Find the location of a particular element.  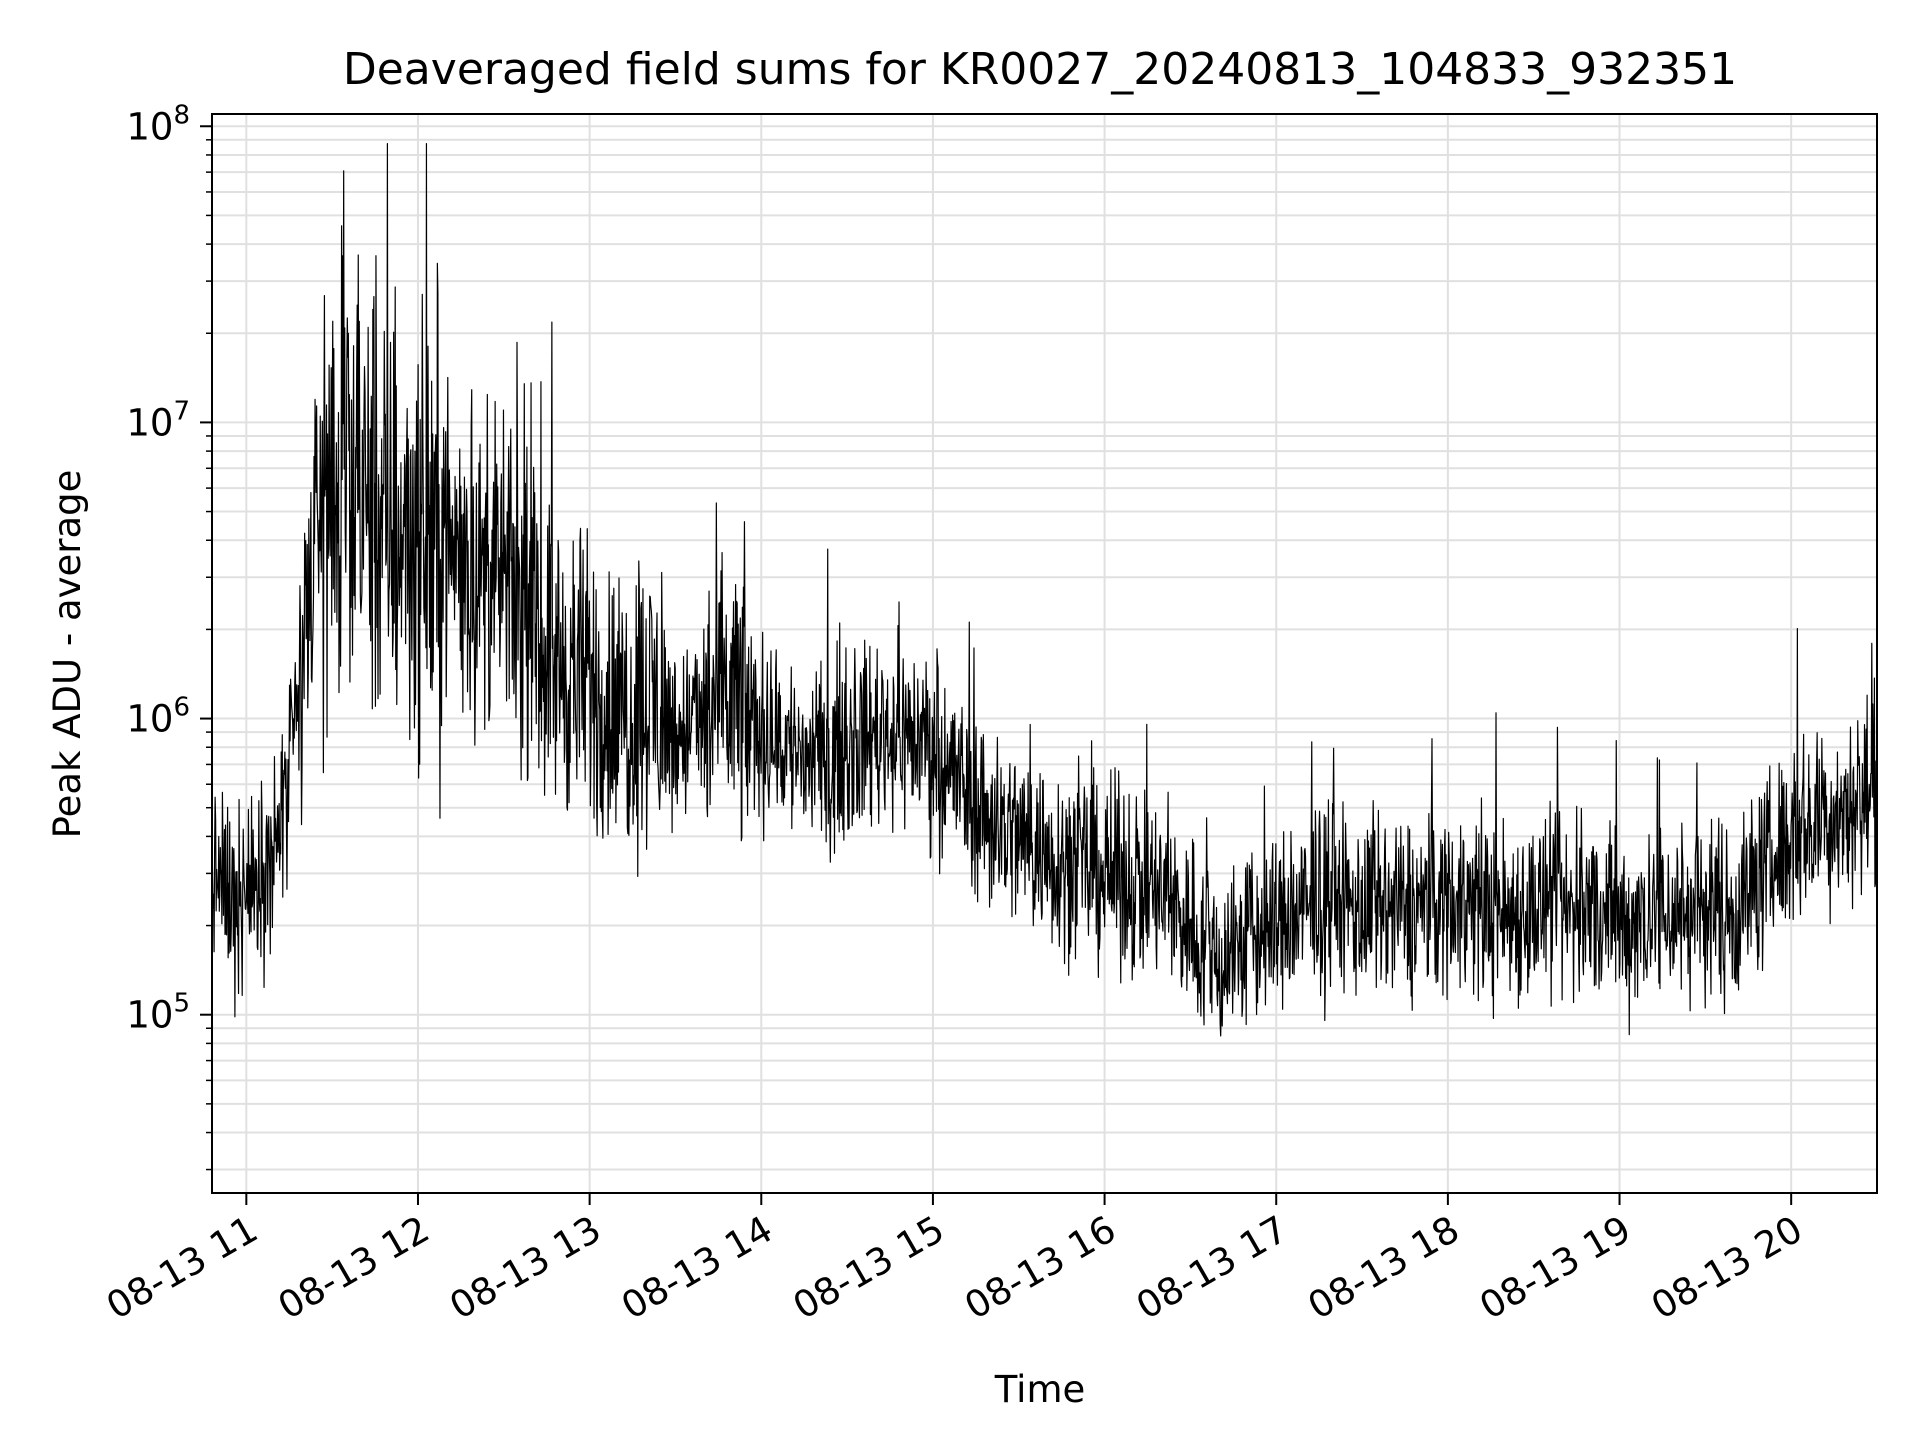

x-axis-label: Time is located at coordinates (1040, 1389).